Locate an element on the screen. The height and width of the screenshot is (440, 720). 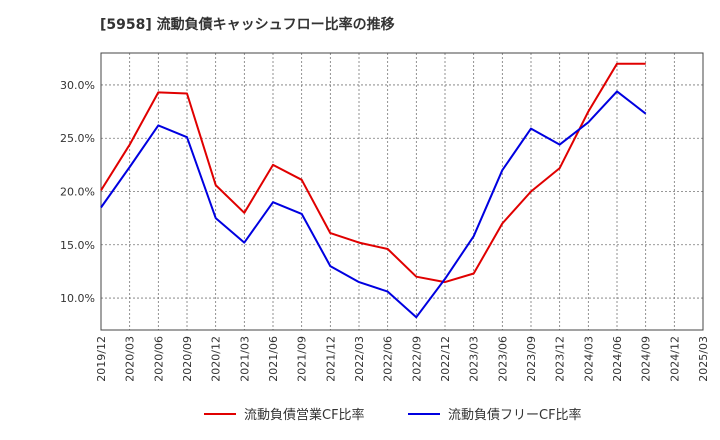
legend-label-1: 流動負債営業CF比率 is located at coordinates (304, 415).